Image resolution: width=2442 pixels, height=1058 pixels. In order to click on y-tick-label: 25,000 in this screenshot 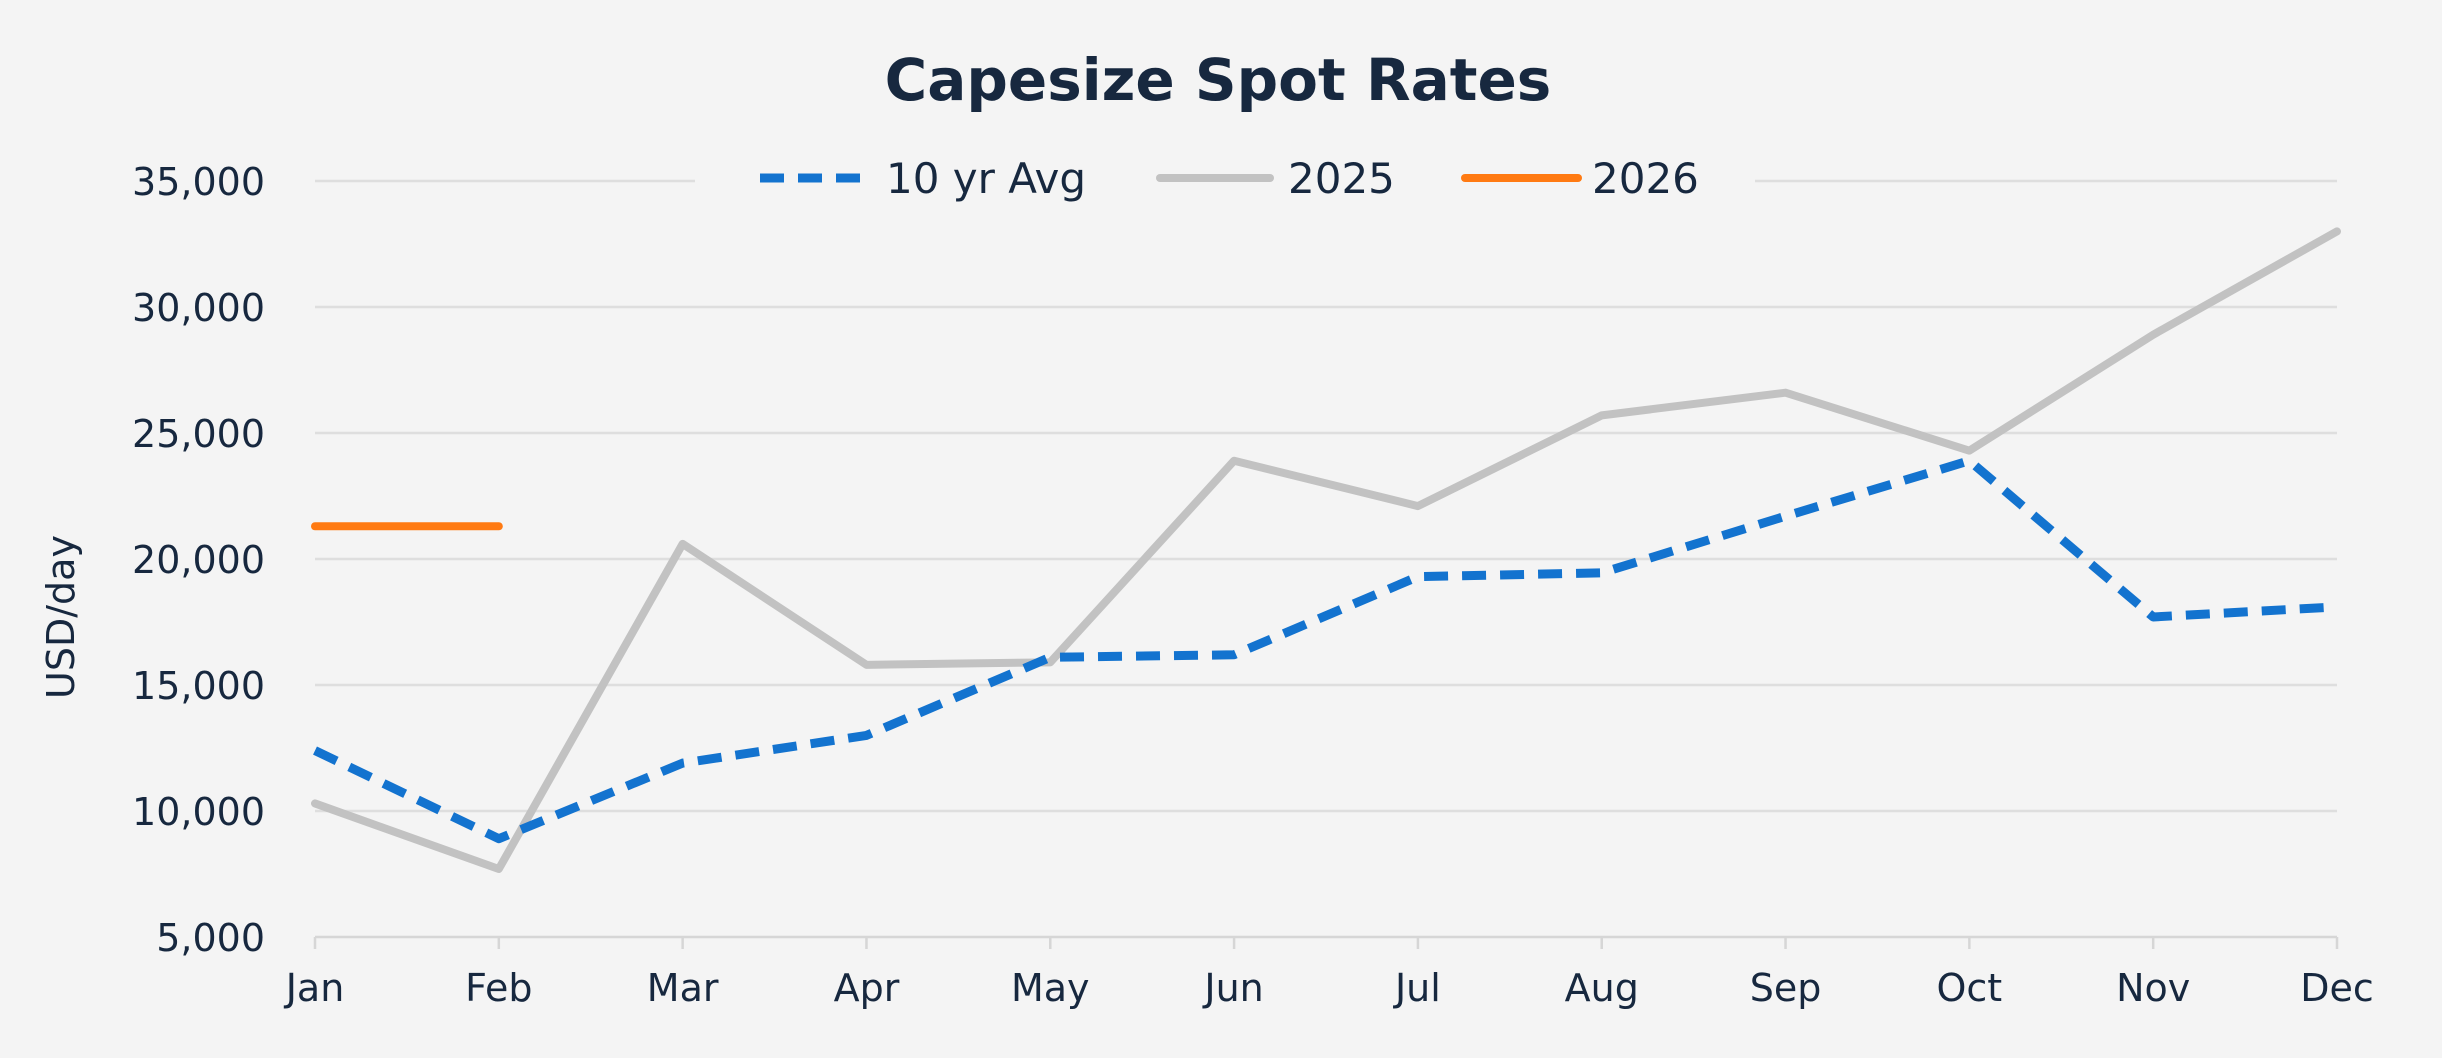, I will do `click(198, 434)`.